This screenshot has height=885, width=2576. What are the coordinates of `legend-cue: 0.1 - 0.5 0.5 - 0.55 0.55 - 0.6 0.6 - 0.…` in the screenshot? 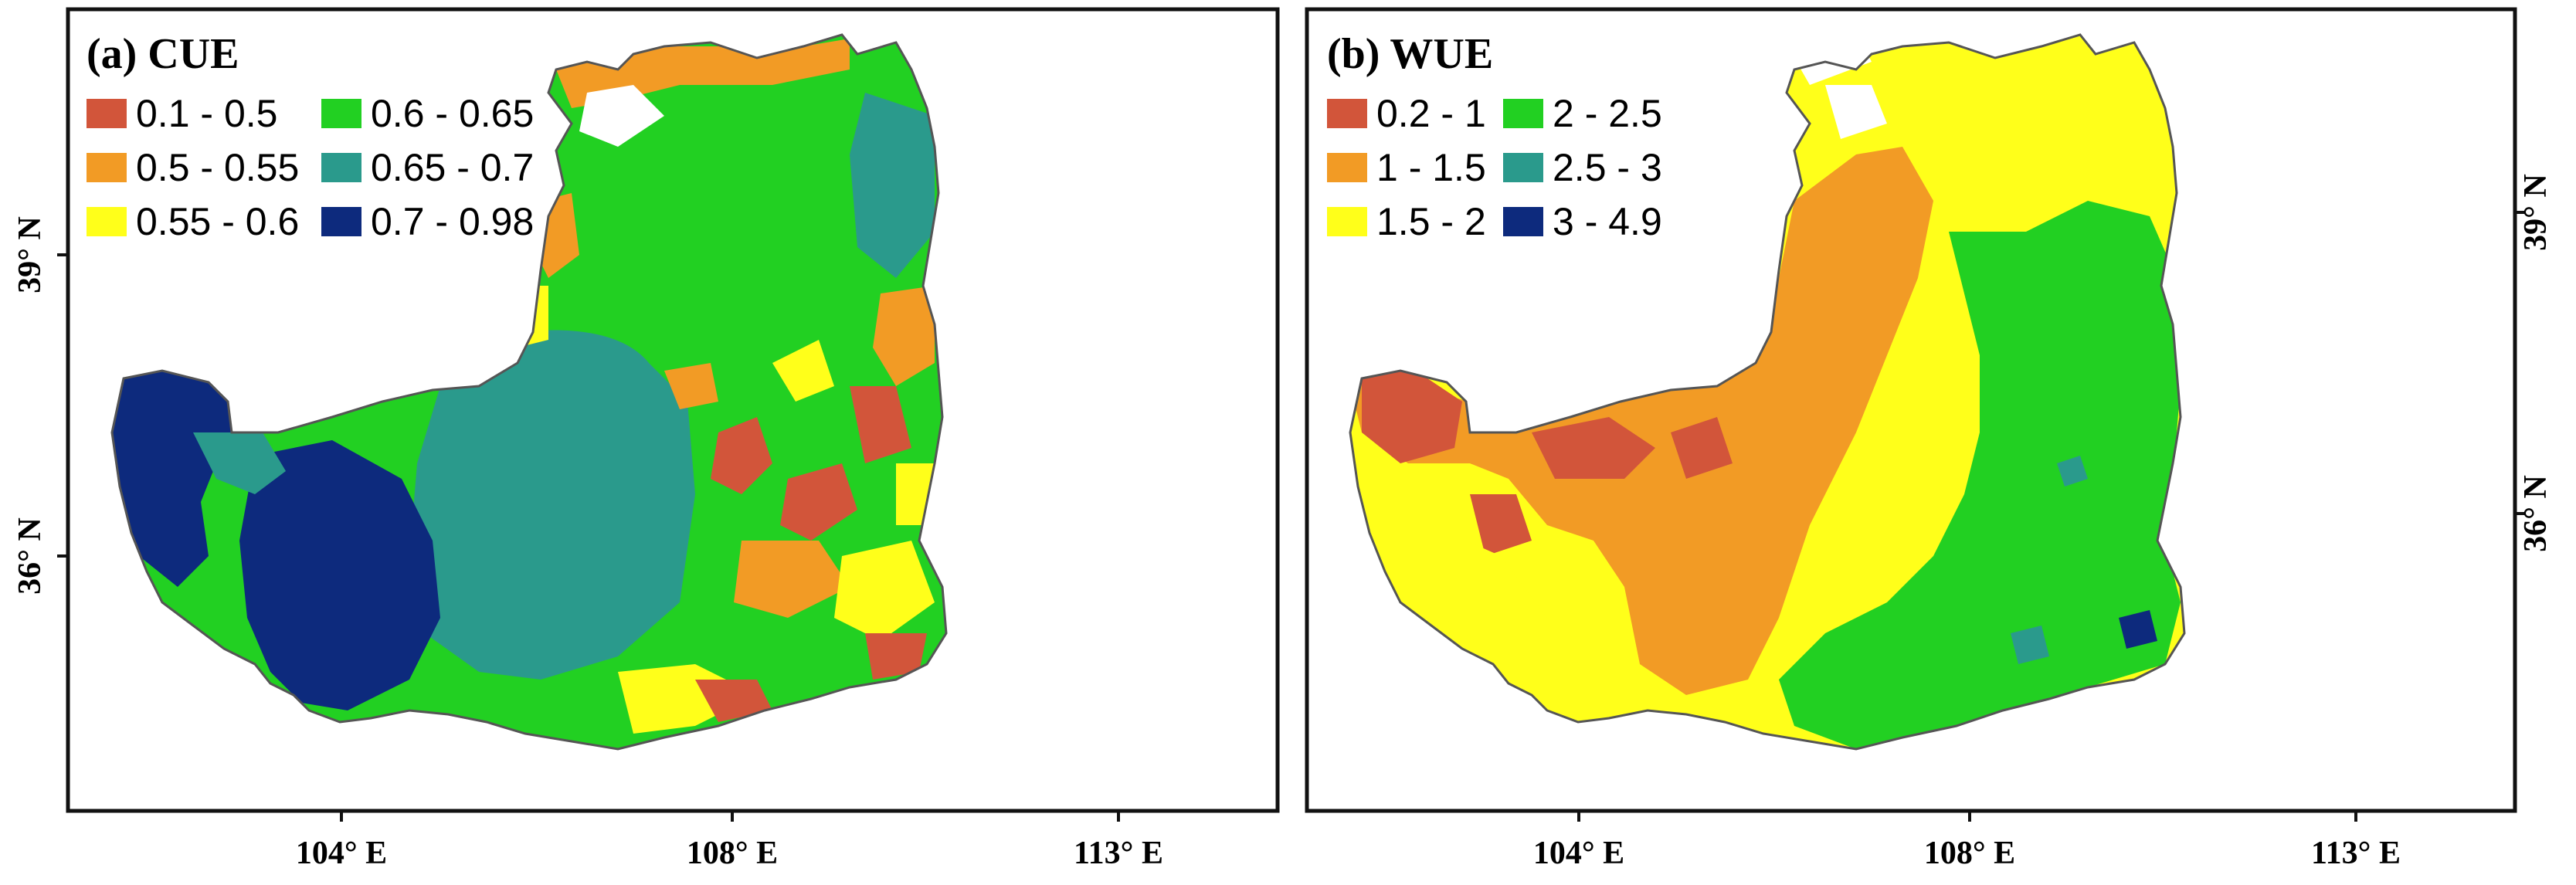 It's located at (310, 167).